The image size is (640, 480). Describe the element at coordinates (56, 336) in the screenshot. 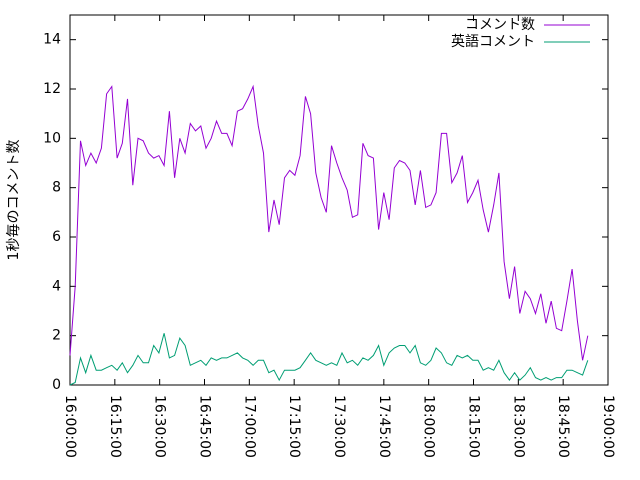

I see `y-tick-label: 2` at that location.